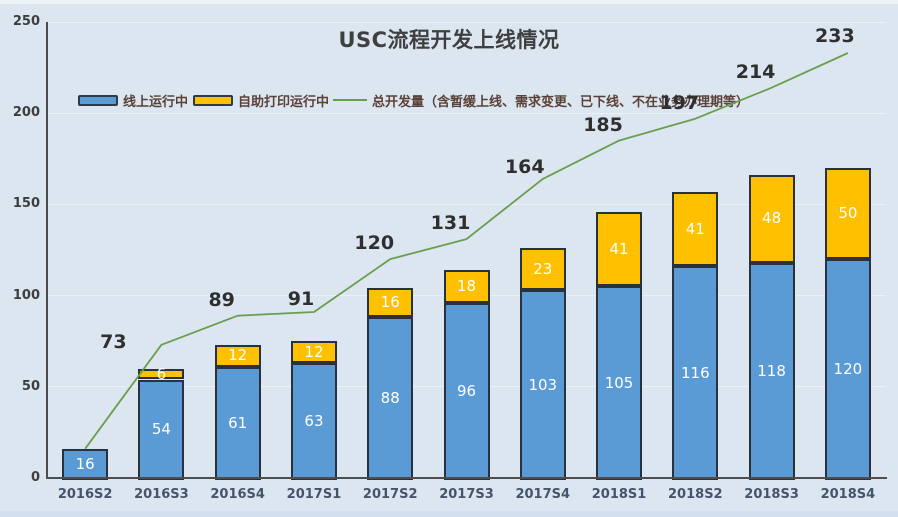 The width and height of the screenshot is (898, 517). I want to click on total-line-data-label: 214, so click(755, 71).